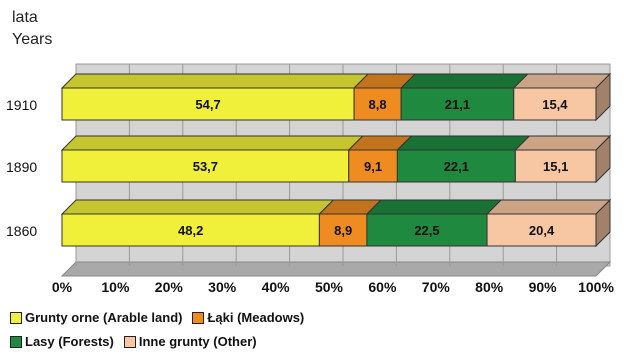 This screenshot has width=624, height=360. I want to click on x-tick-label: 50%, so click(329, 287).